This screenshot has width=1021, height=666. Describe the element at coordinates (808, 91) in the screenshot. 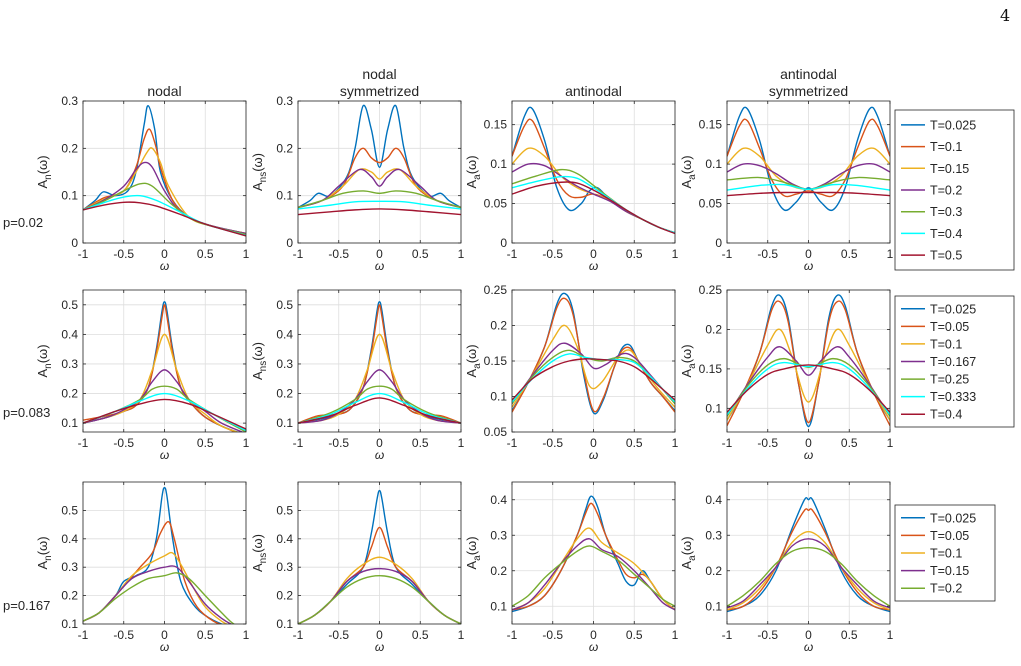

I see `column-title: symmetrized` at that location.